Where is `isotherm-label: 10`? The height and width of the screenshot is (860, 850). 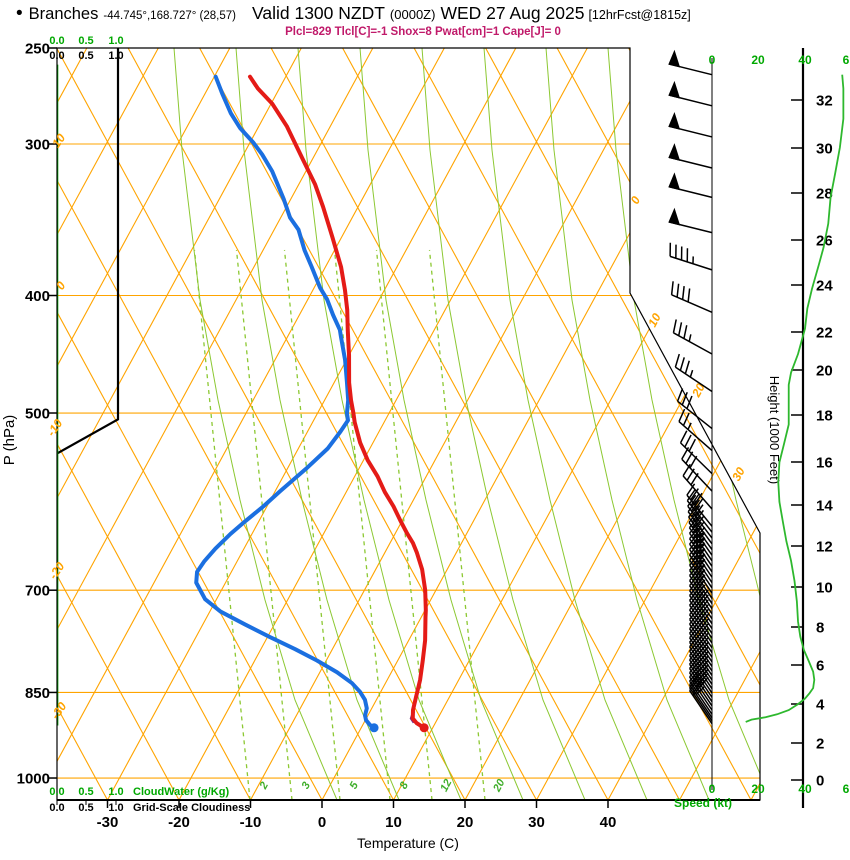
isotherm-label: 10 is located at coordinates (654, 320).